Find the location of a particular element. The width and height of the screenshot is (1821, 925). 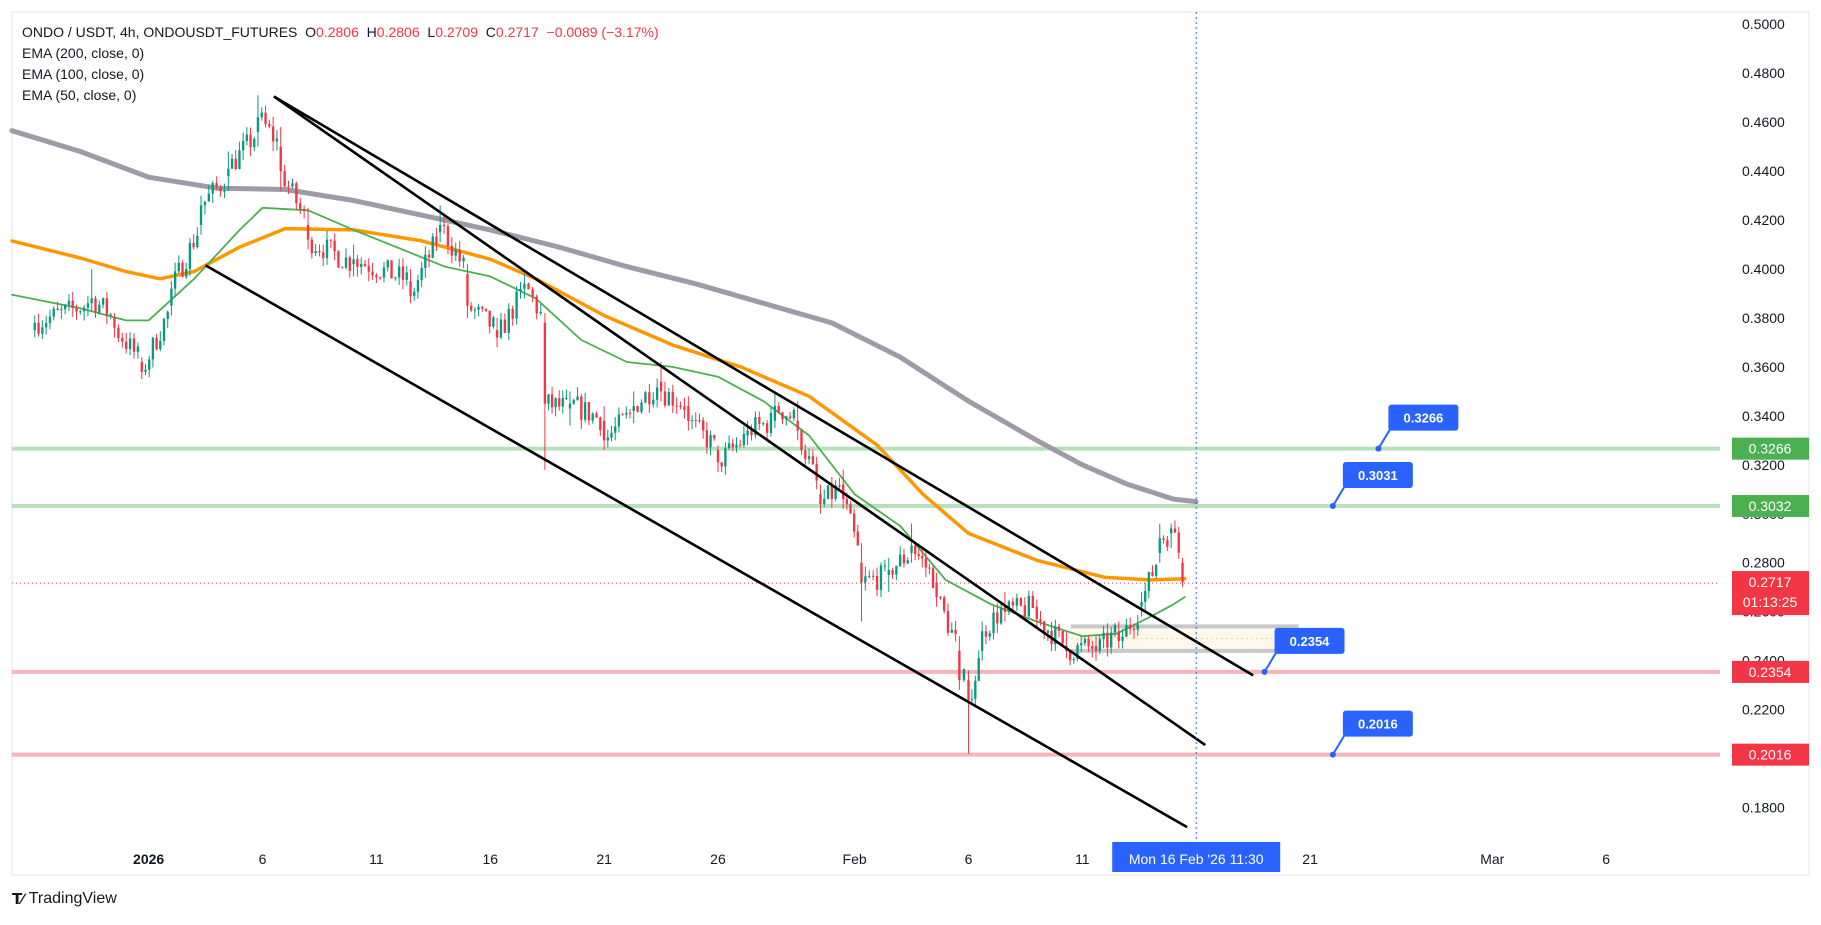

callout-text-3: 0.2016 is located at coordinates (1378, 724).